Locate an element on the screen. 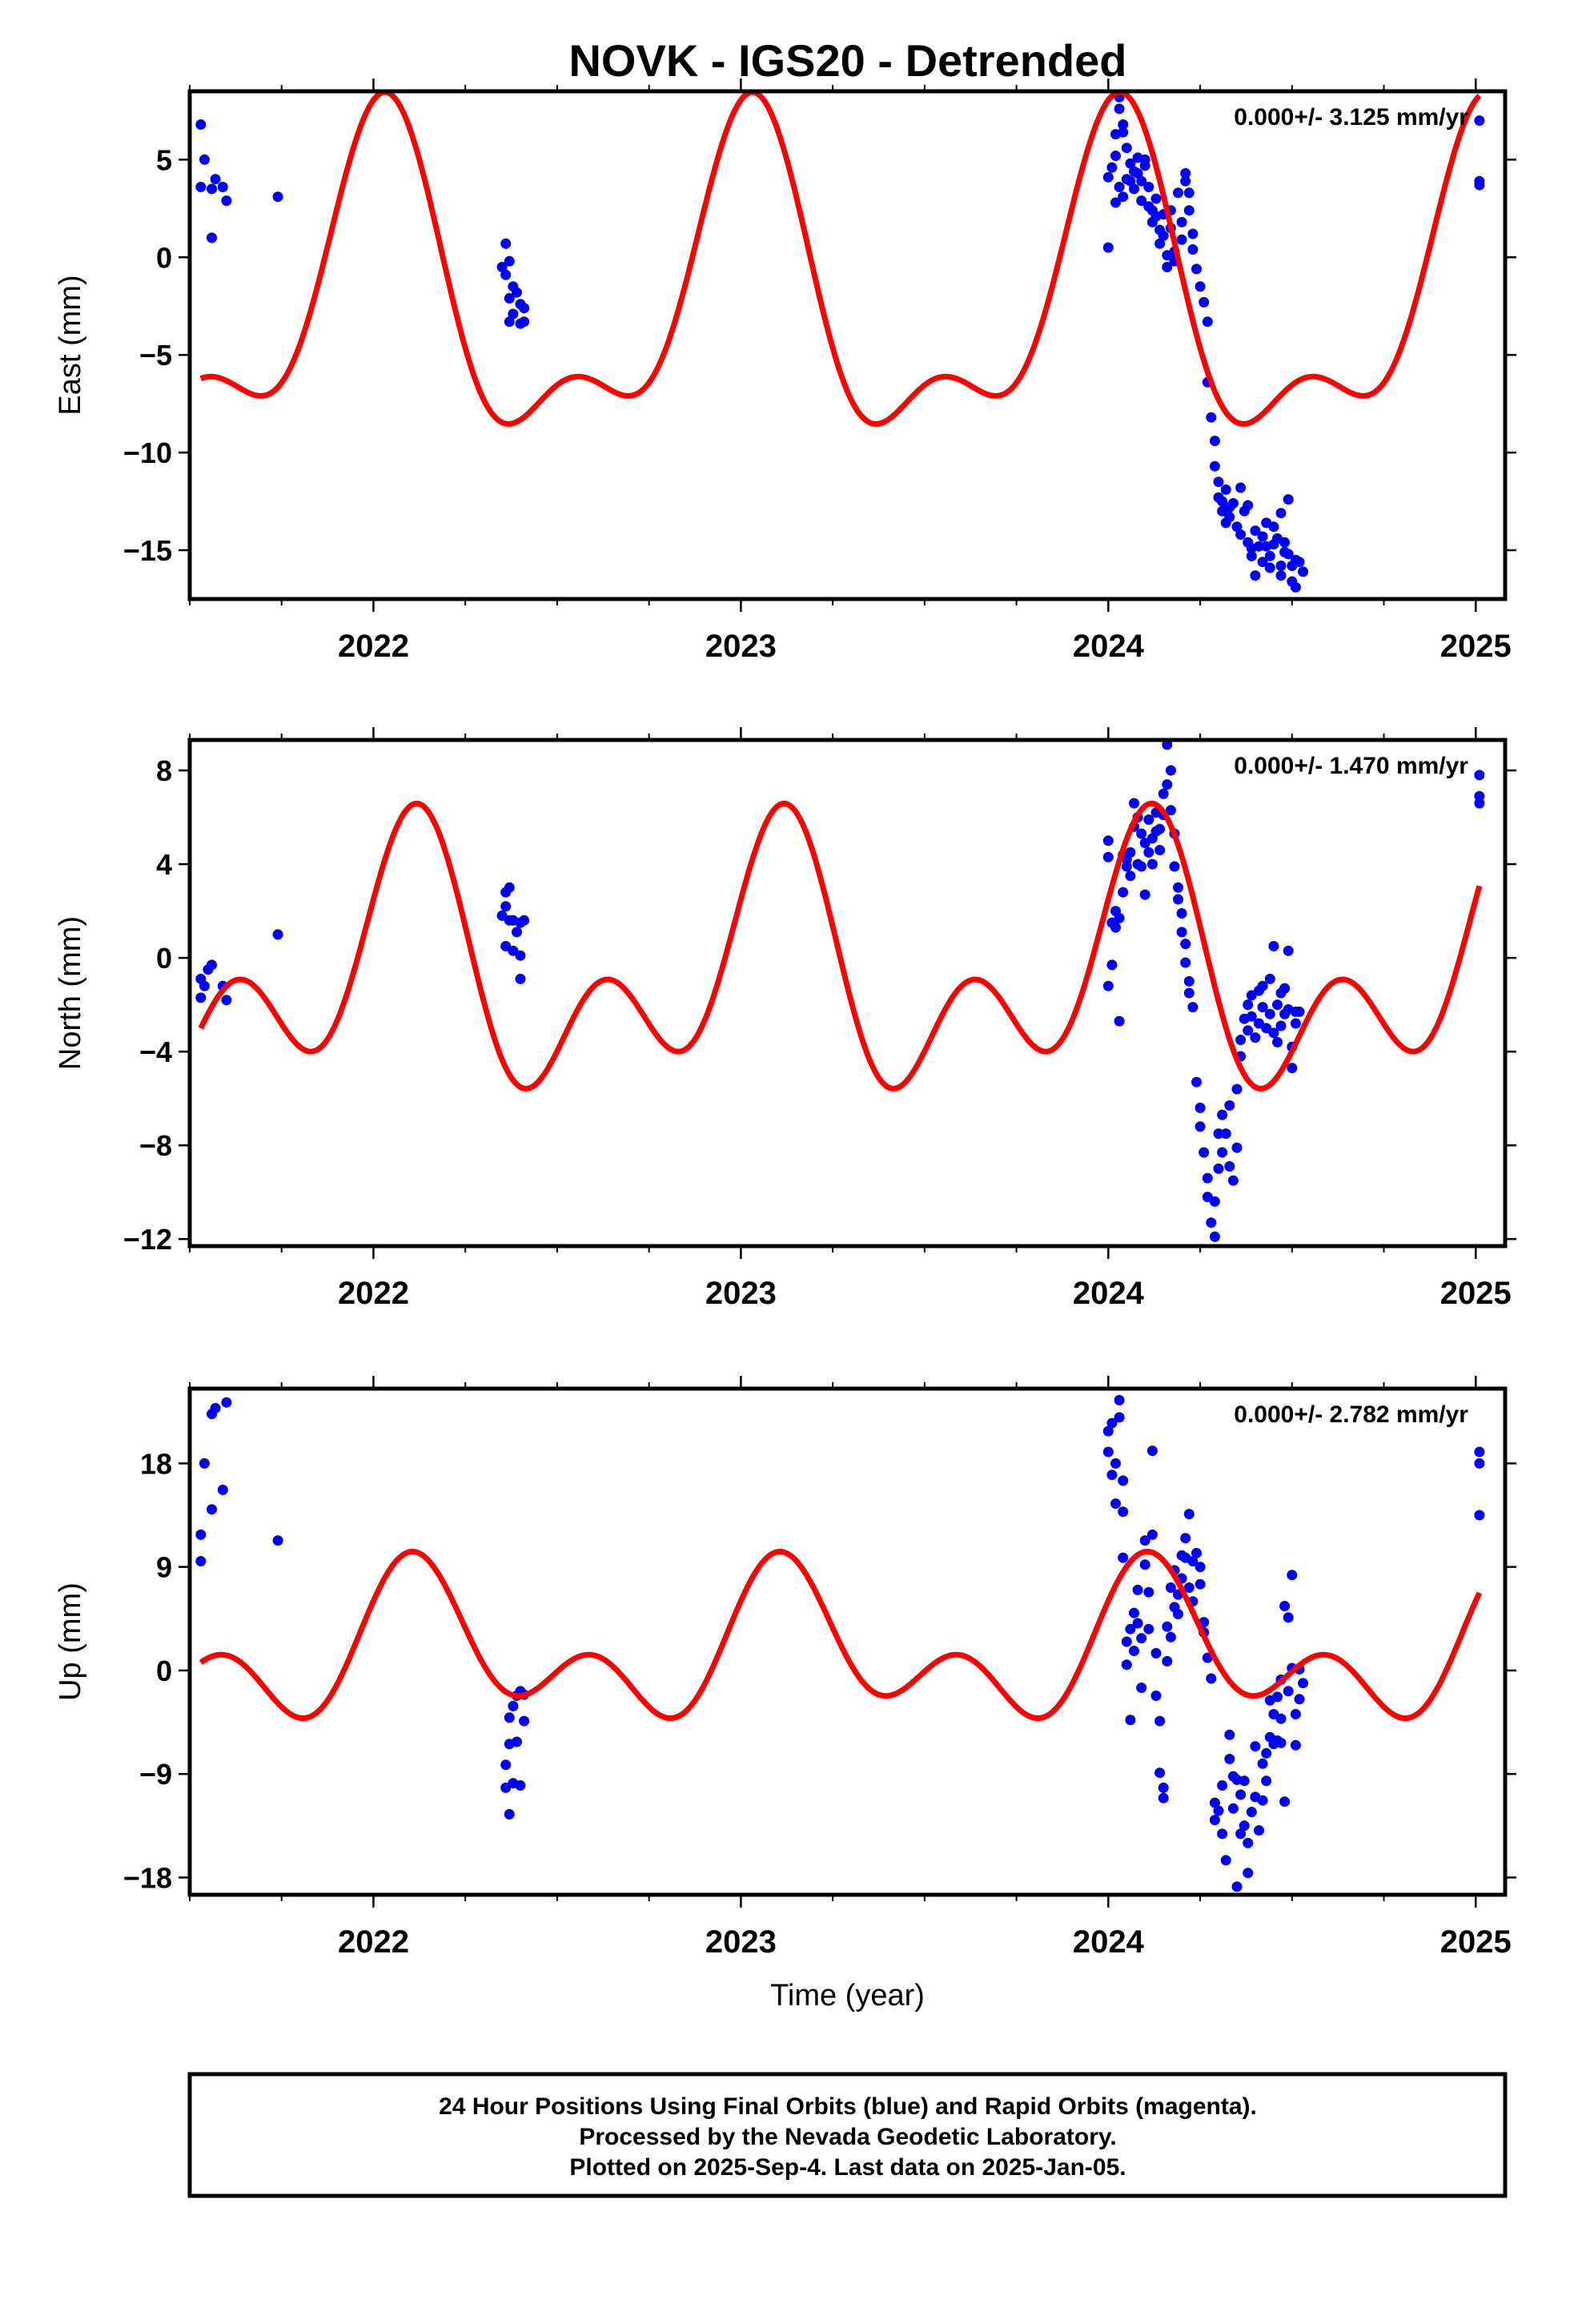  y-tick-label: −8 is located at coordinates (155, 1146).